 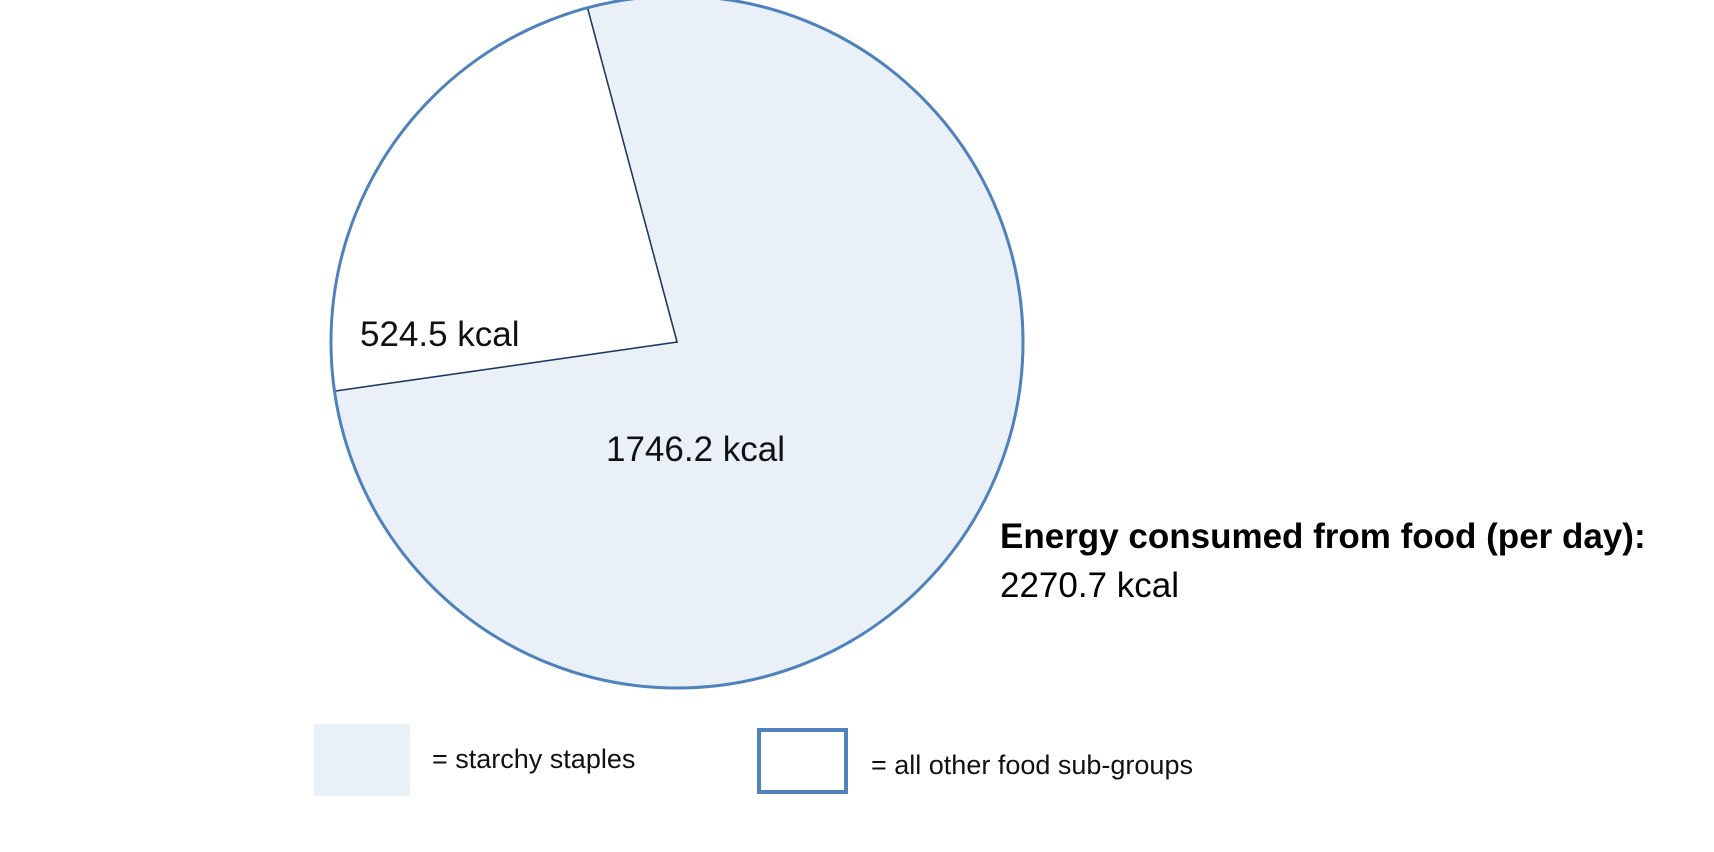 What do you see at coordinates (362, 760) in the screenshot?
I see `legend-swatch-starchy-staples` at bounding box center [362, 760].